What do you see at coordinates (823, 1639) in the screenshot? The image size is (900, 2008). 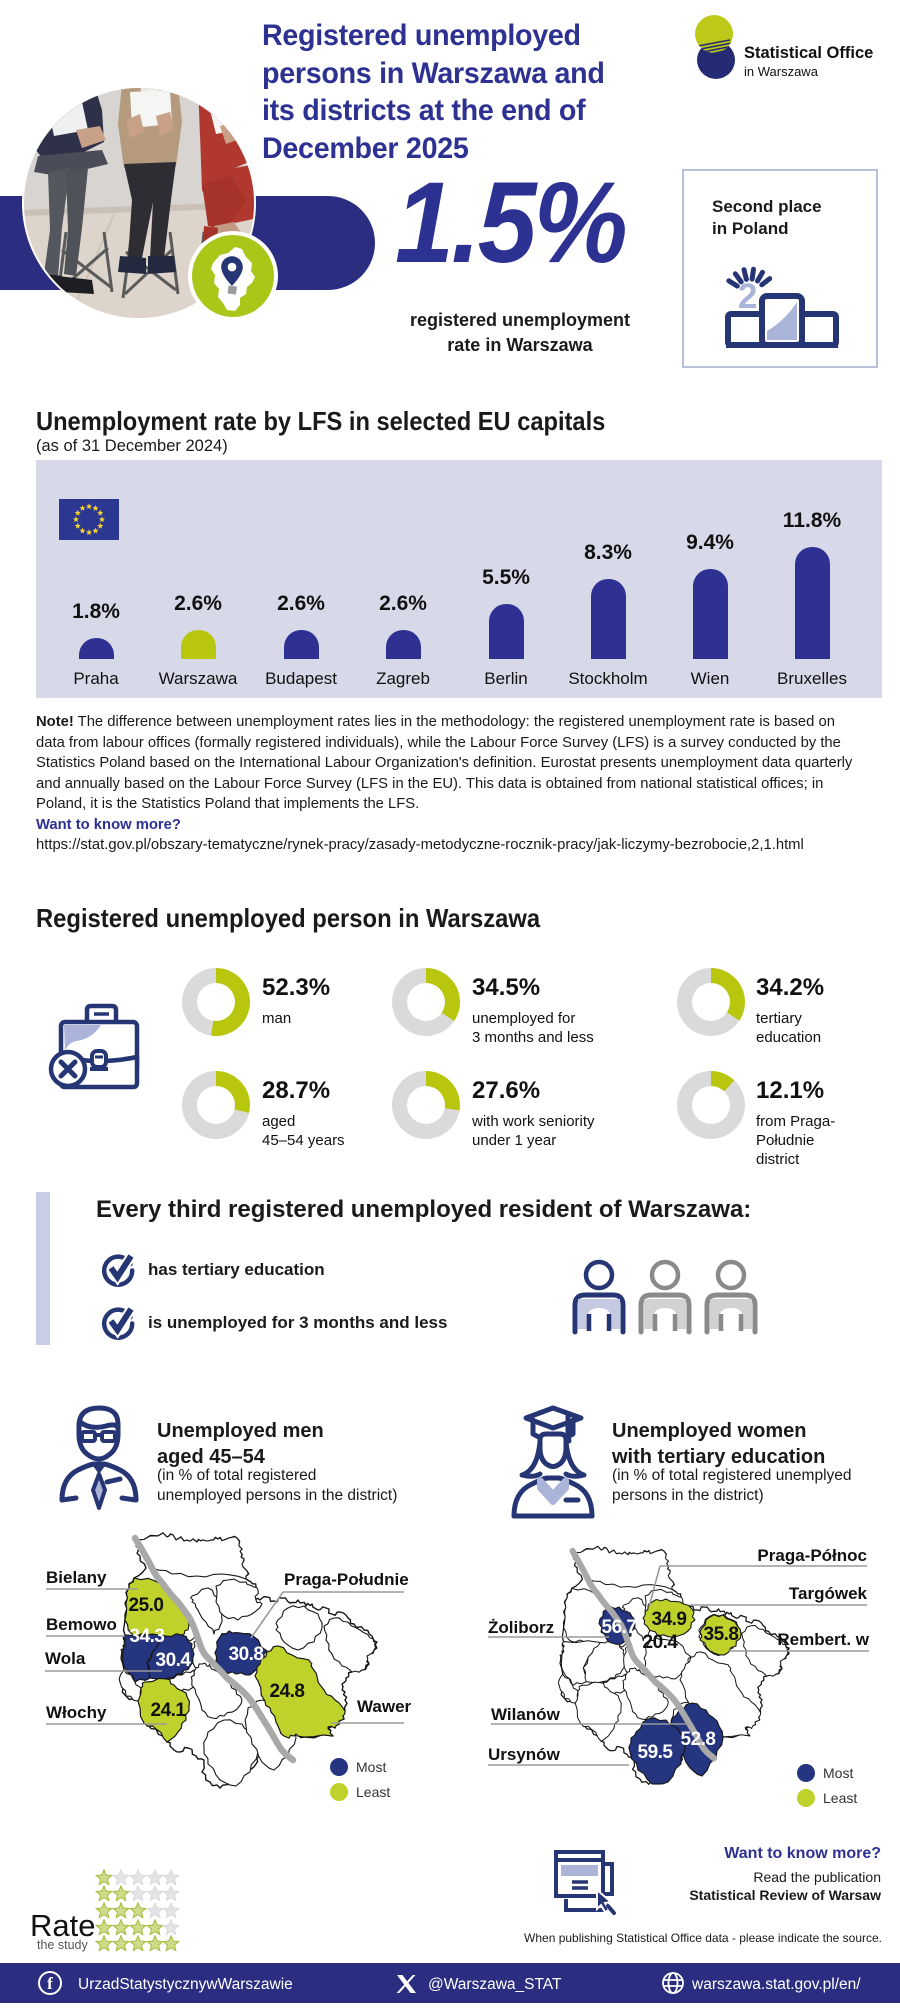 I see `svg-text: Rembert. w` at bounding box center [823, 1639].